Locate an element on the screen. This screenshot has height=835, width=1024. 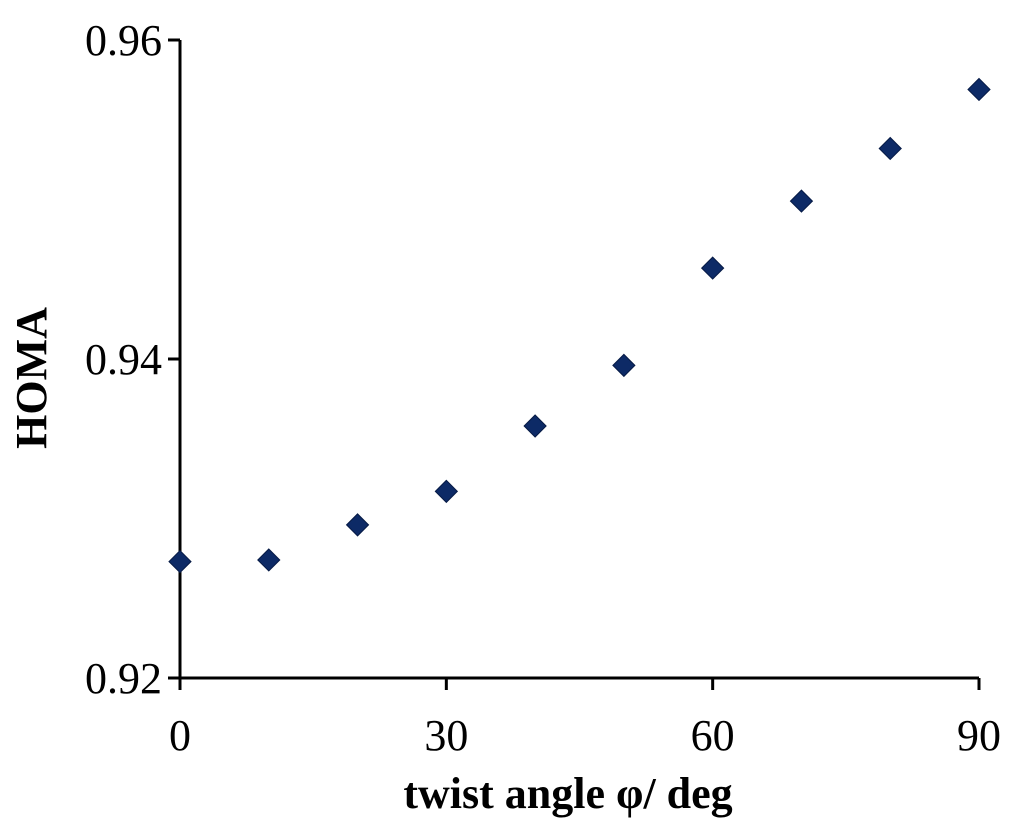
x-tick-label: 90 is located at coordinates (979, 735).